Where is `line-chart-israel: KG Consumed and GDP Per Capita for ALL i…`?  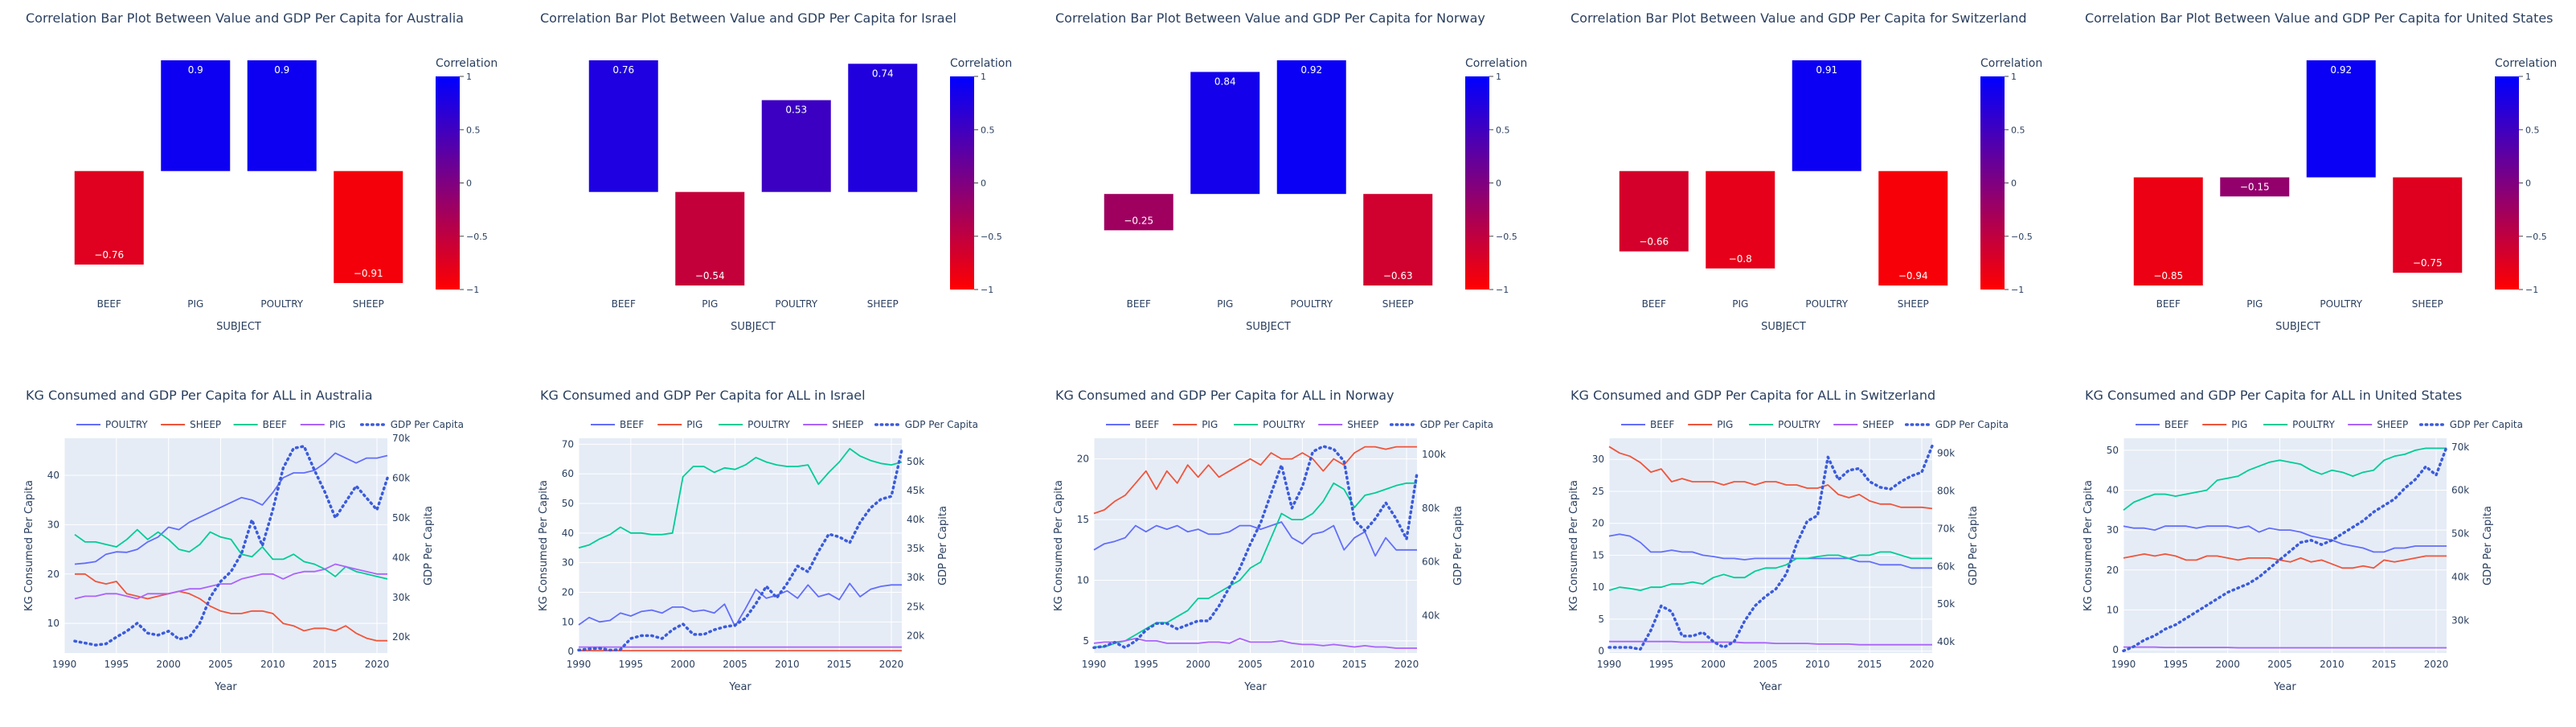
line-chart-israel: KG Consumed and GDP Per Capita for ALL i… is located at coordinates (758, 540).